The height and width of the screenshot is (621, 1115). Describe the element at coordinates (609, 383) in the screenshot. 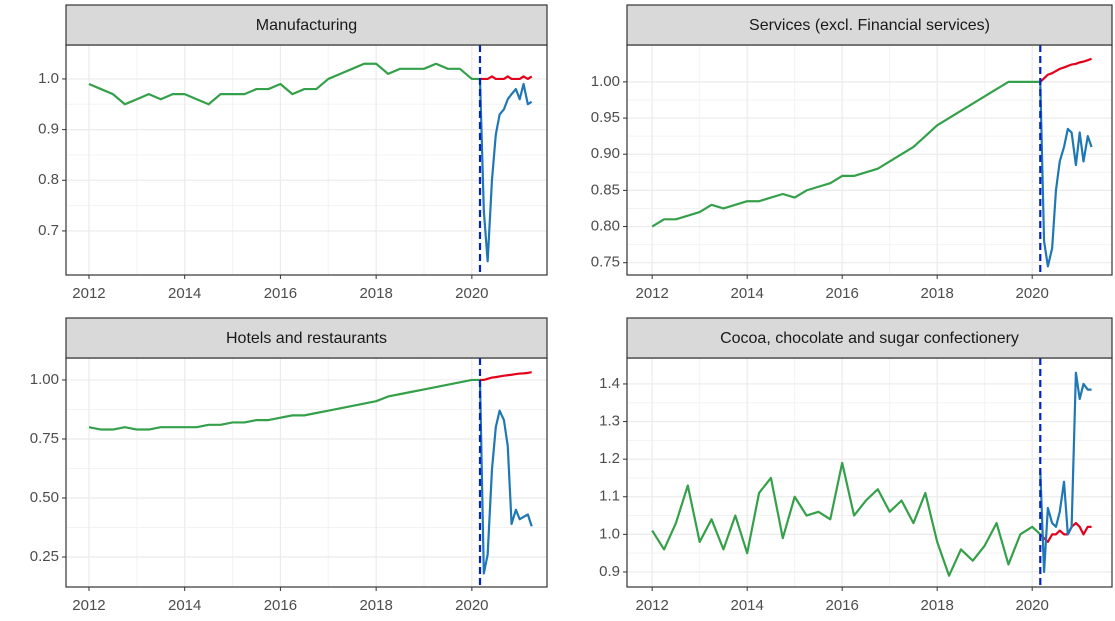

I see `y-tick-label: 1.4` at that location.